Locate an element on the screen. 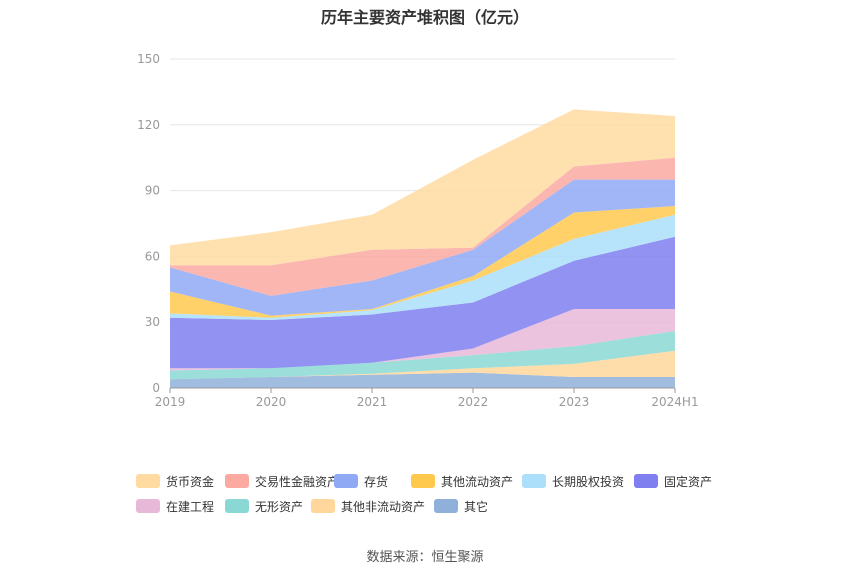 The image size is (850, 575). legend-item: 无形资产 is located at coordinates (264, 506).